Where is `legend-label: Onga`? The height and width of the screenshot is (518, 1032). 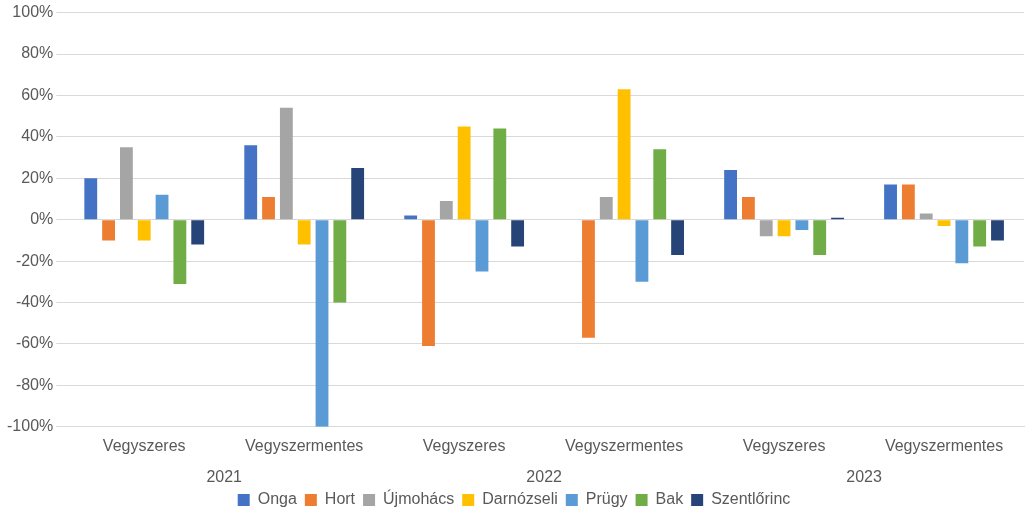 legend-label: Onga is located at coordinates (277, 499).